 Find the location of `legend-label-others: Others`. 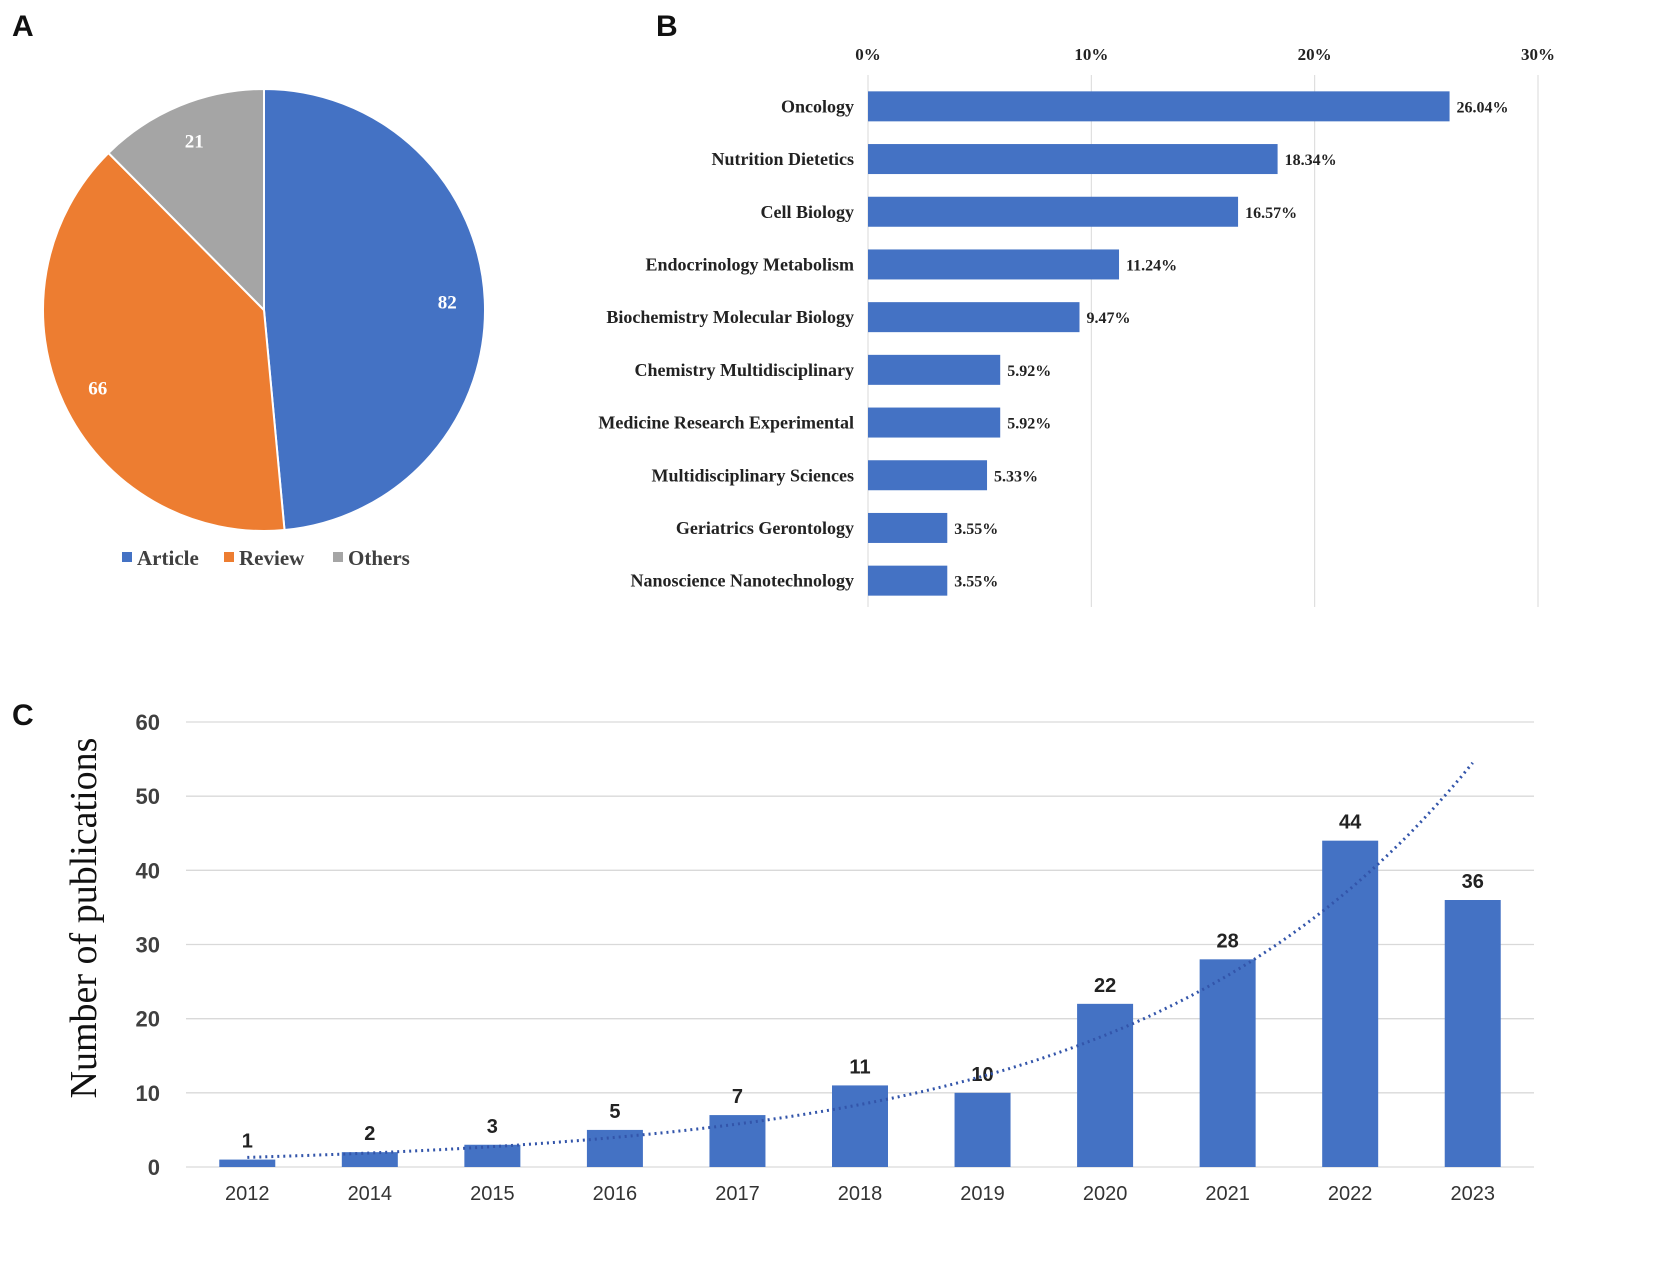

legend-label-others: Others is located at coordinates (379, 558).